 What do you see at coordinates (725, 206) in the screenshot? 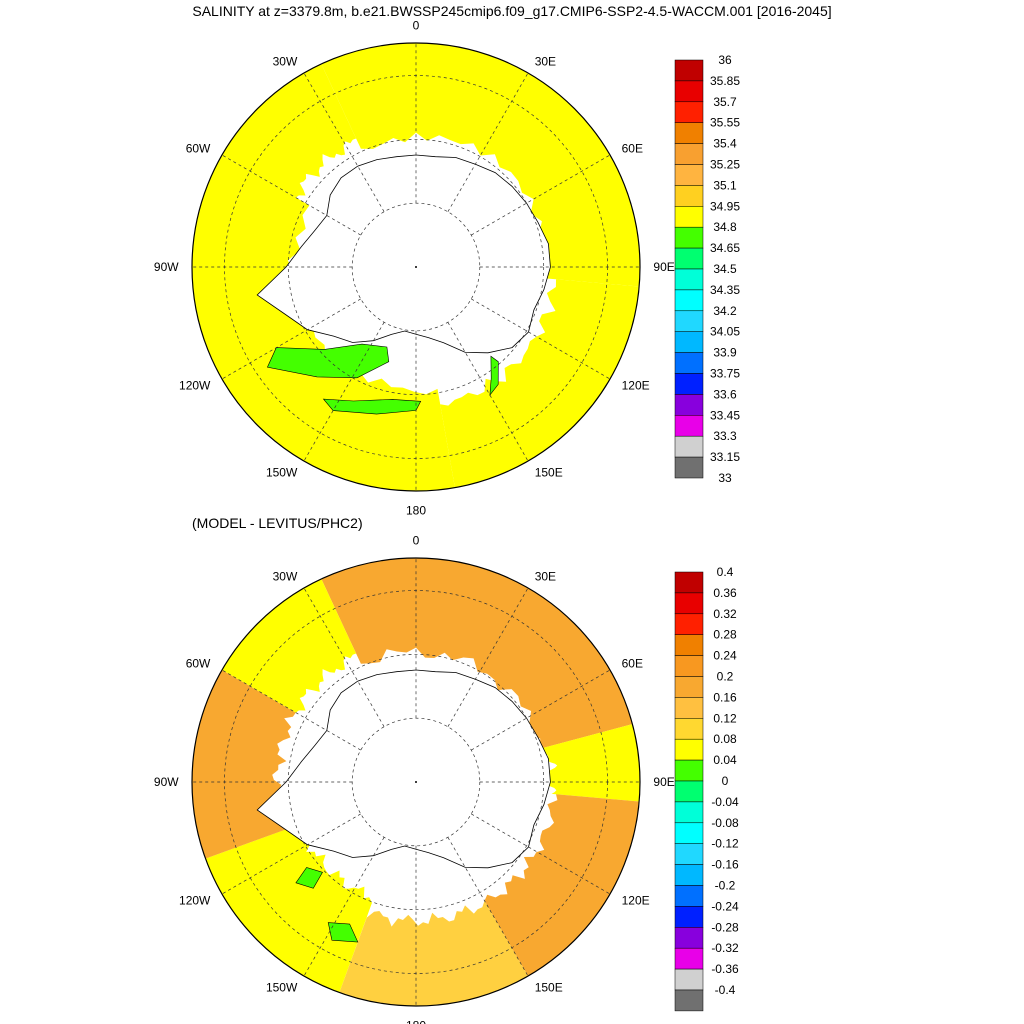
I see `colorbar-label: 34.95` at bounding box center [725, 206].